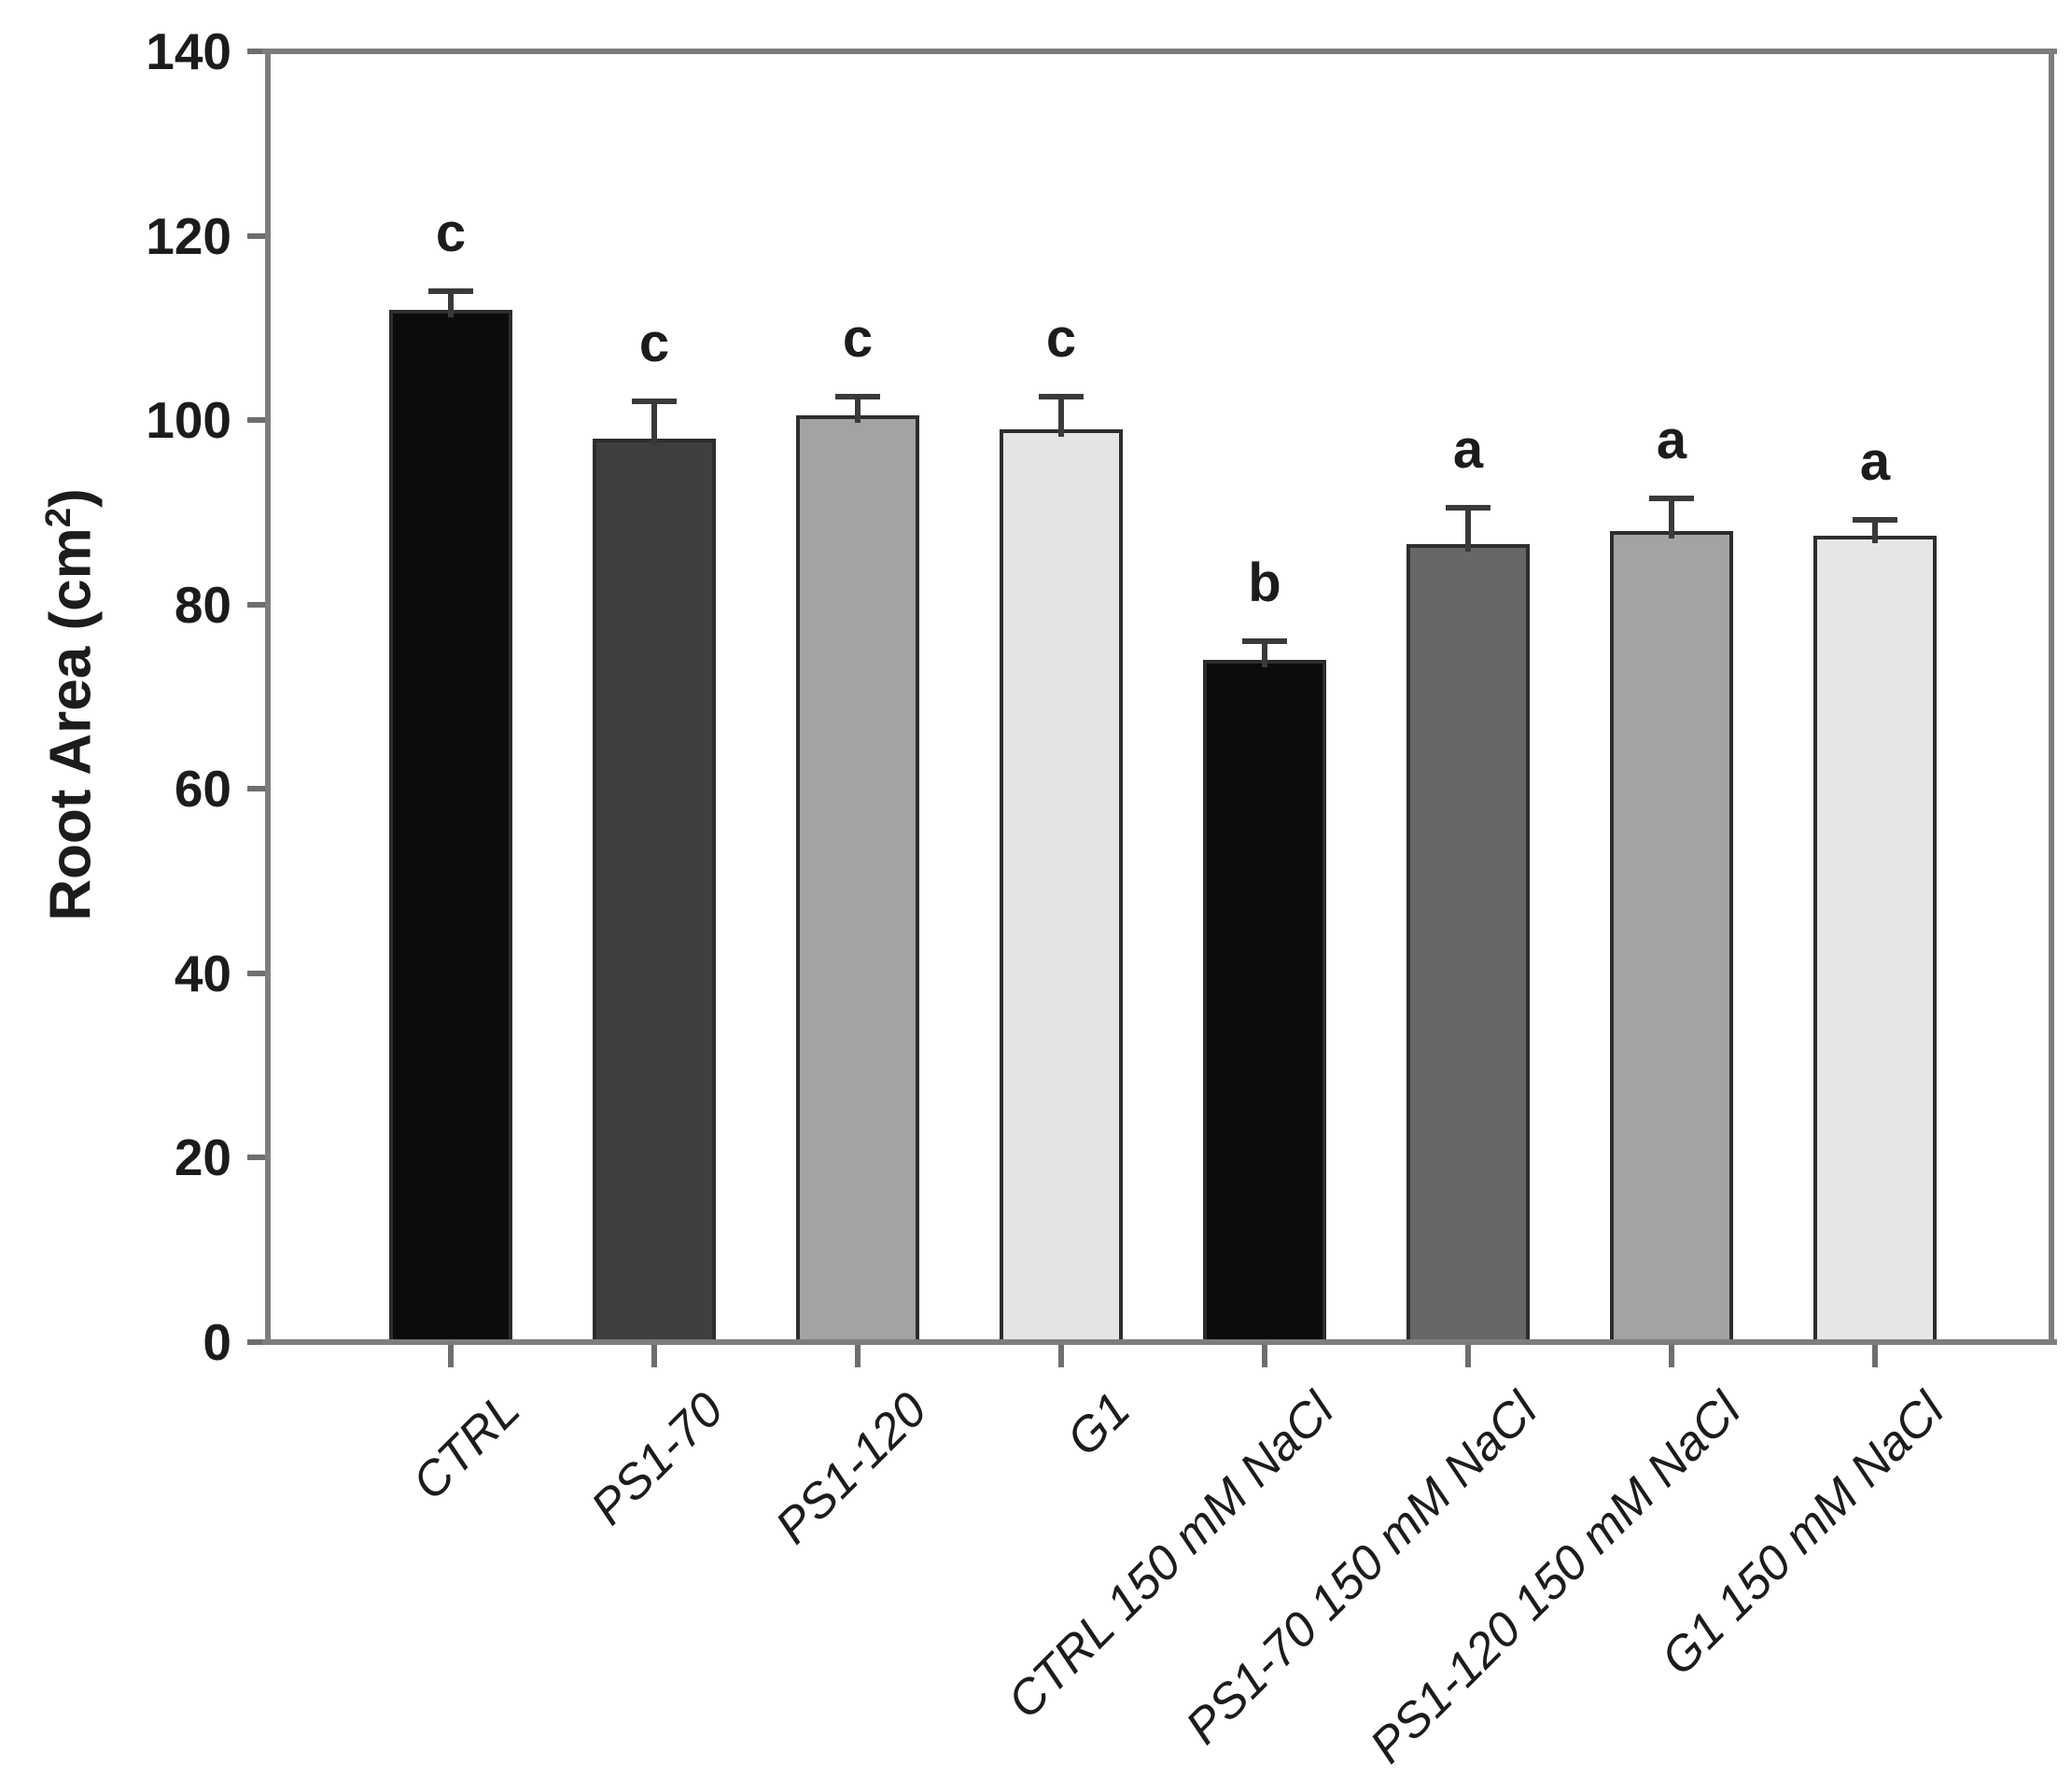 The width and height of the screenshot is (2071, 1792). What do you see at coordinates (188, 50) in the screenshot?
I see `y-tick-label: 140` at bounding box center [188, 50].